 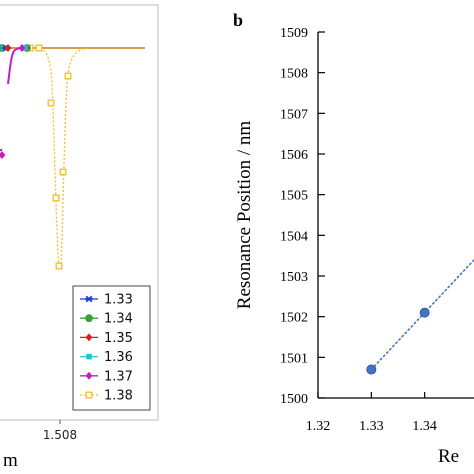 What do you see at coordinates (238, 20) in the screenshot?
I see `panel-b-label: b` at bounding box center [238, 20].